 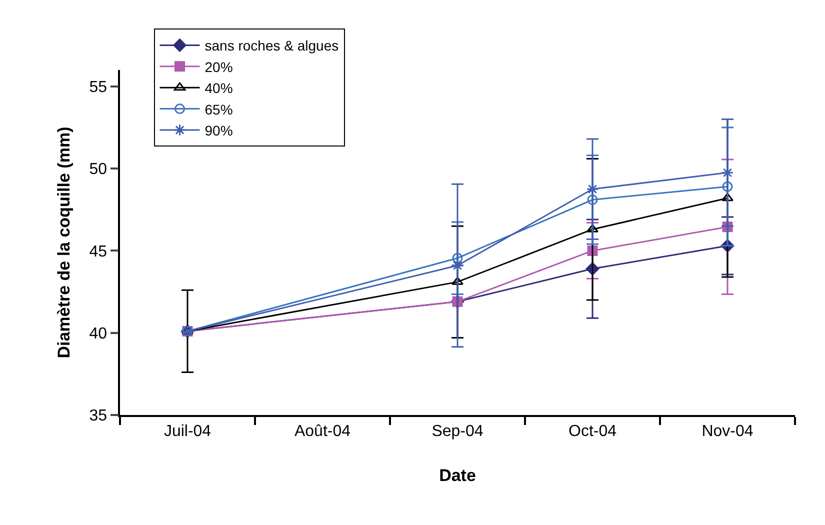 I want to click on x-tick-label: Août-04, so click(x=322, y=431).